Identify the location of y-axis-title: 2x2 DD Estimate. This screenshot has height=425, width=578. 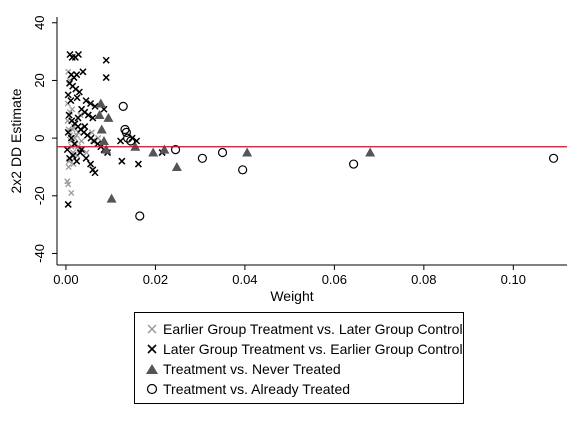
(16, 140).